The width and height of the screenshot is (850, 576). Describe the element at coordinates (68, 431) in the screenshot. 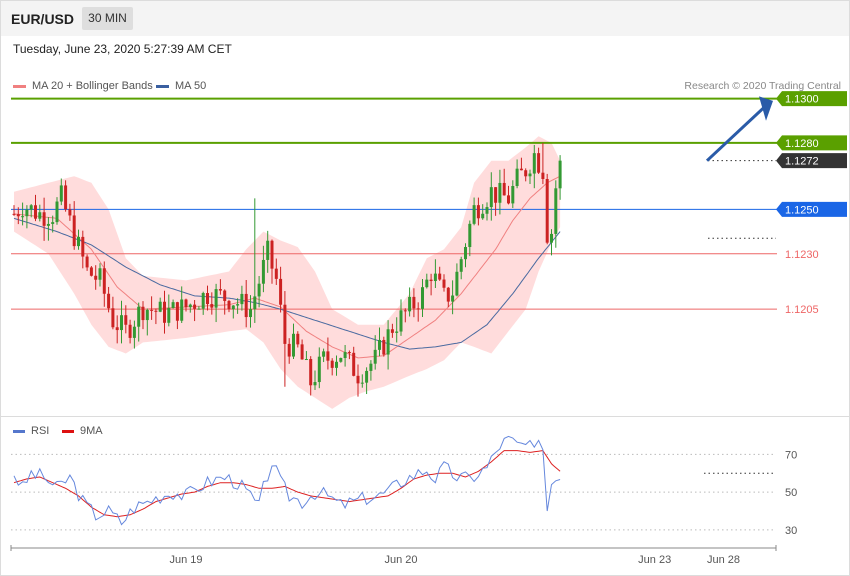

I see `rsi-ma-swatch` at that location.